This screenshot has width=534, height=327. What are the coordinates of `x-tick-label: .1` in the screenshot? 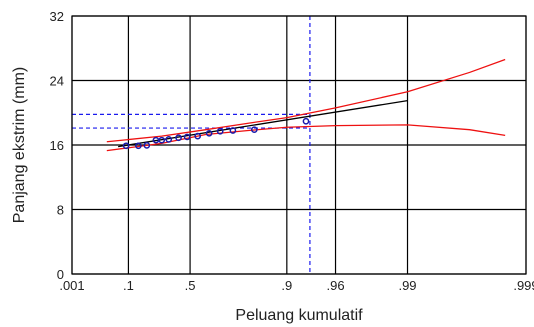 It's located at (128, 285).